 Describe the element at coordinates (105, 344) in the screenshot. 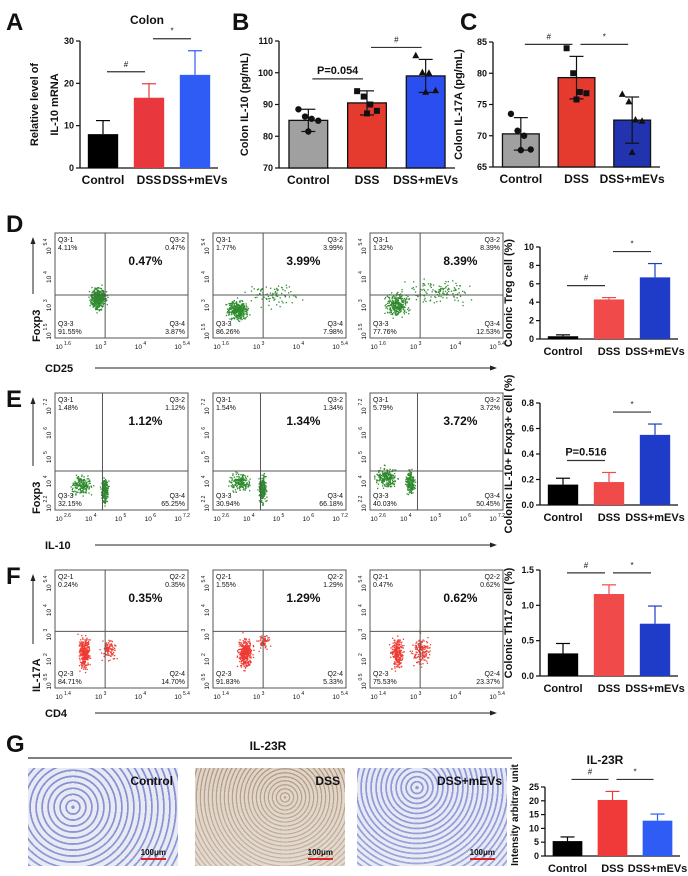

I see `x-tick-exponent: 3` at that location.